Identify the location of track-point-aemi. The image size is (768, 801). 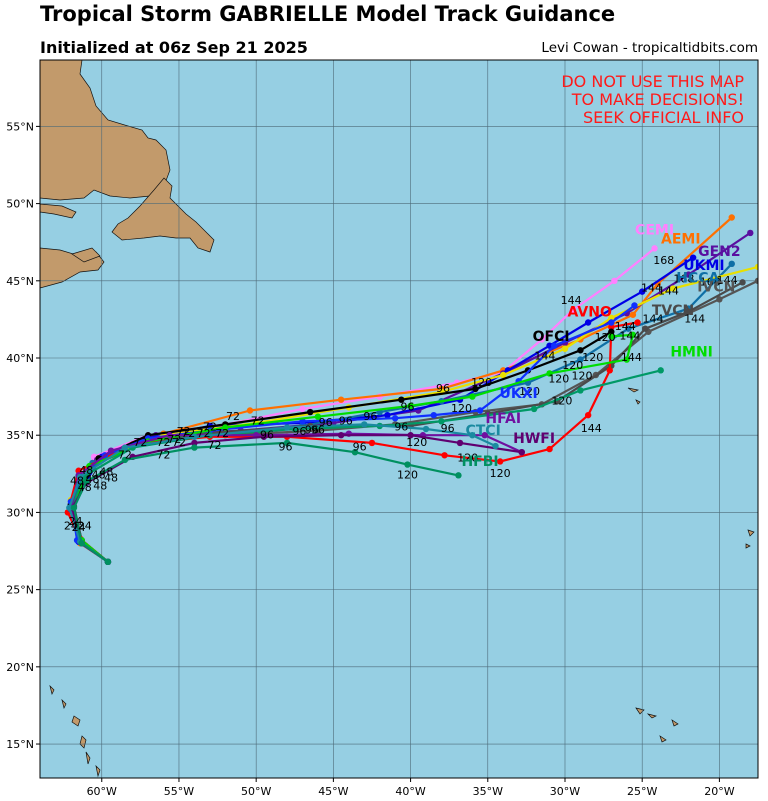
(731, 217).